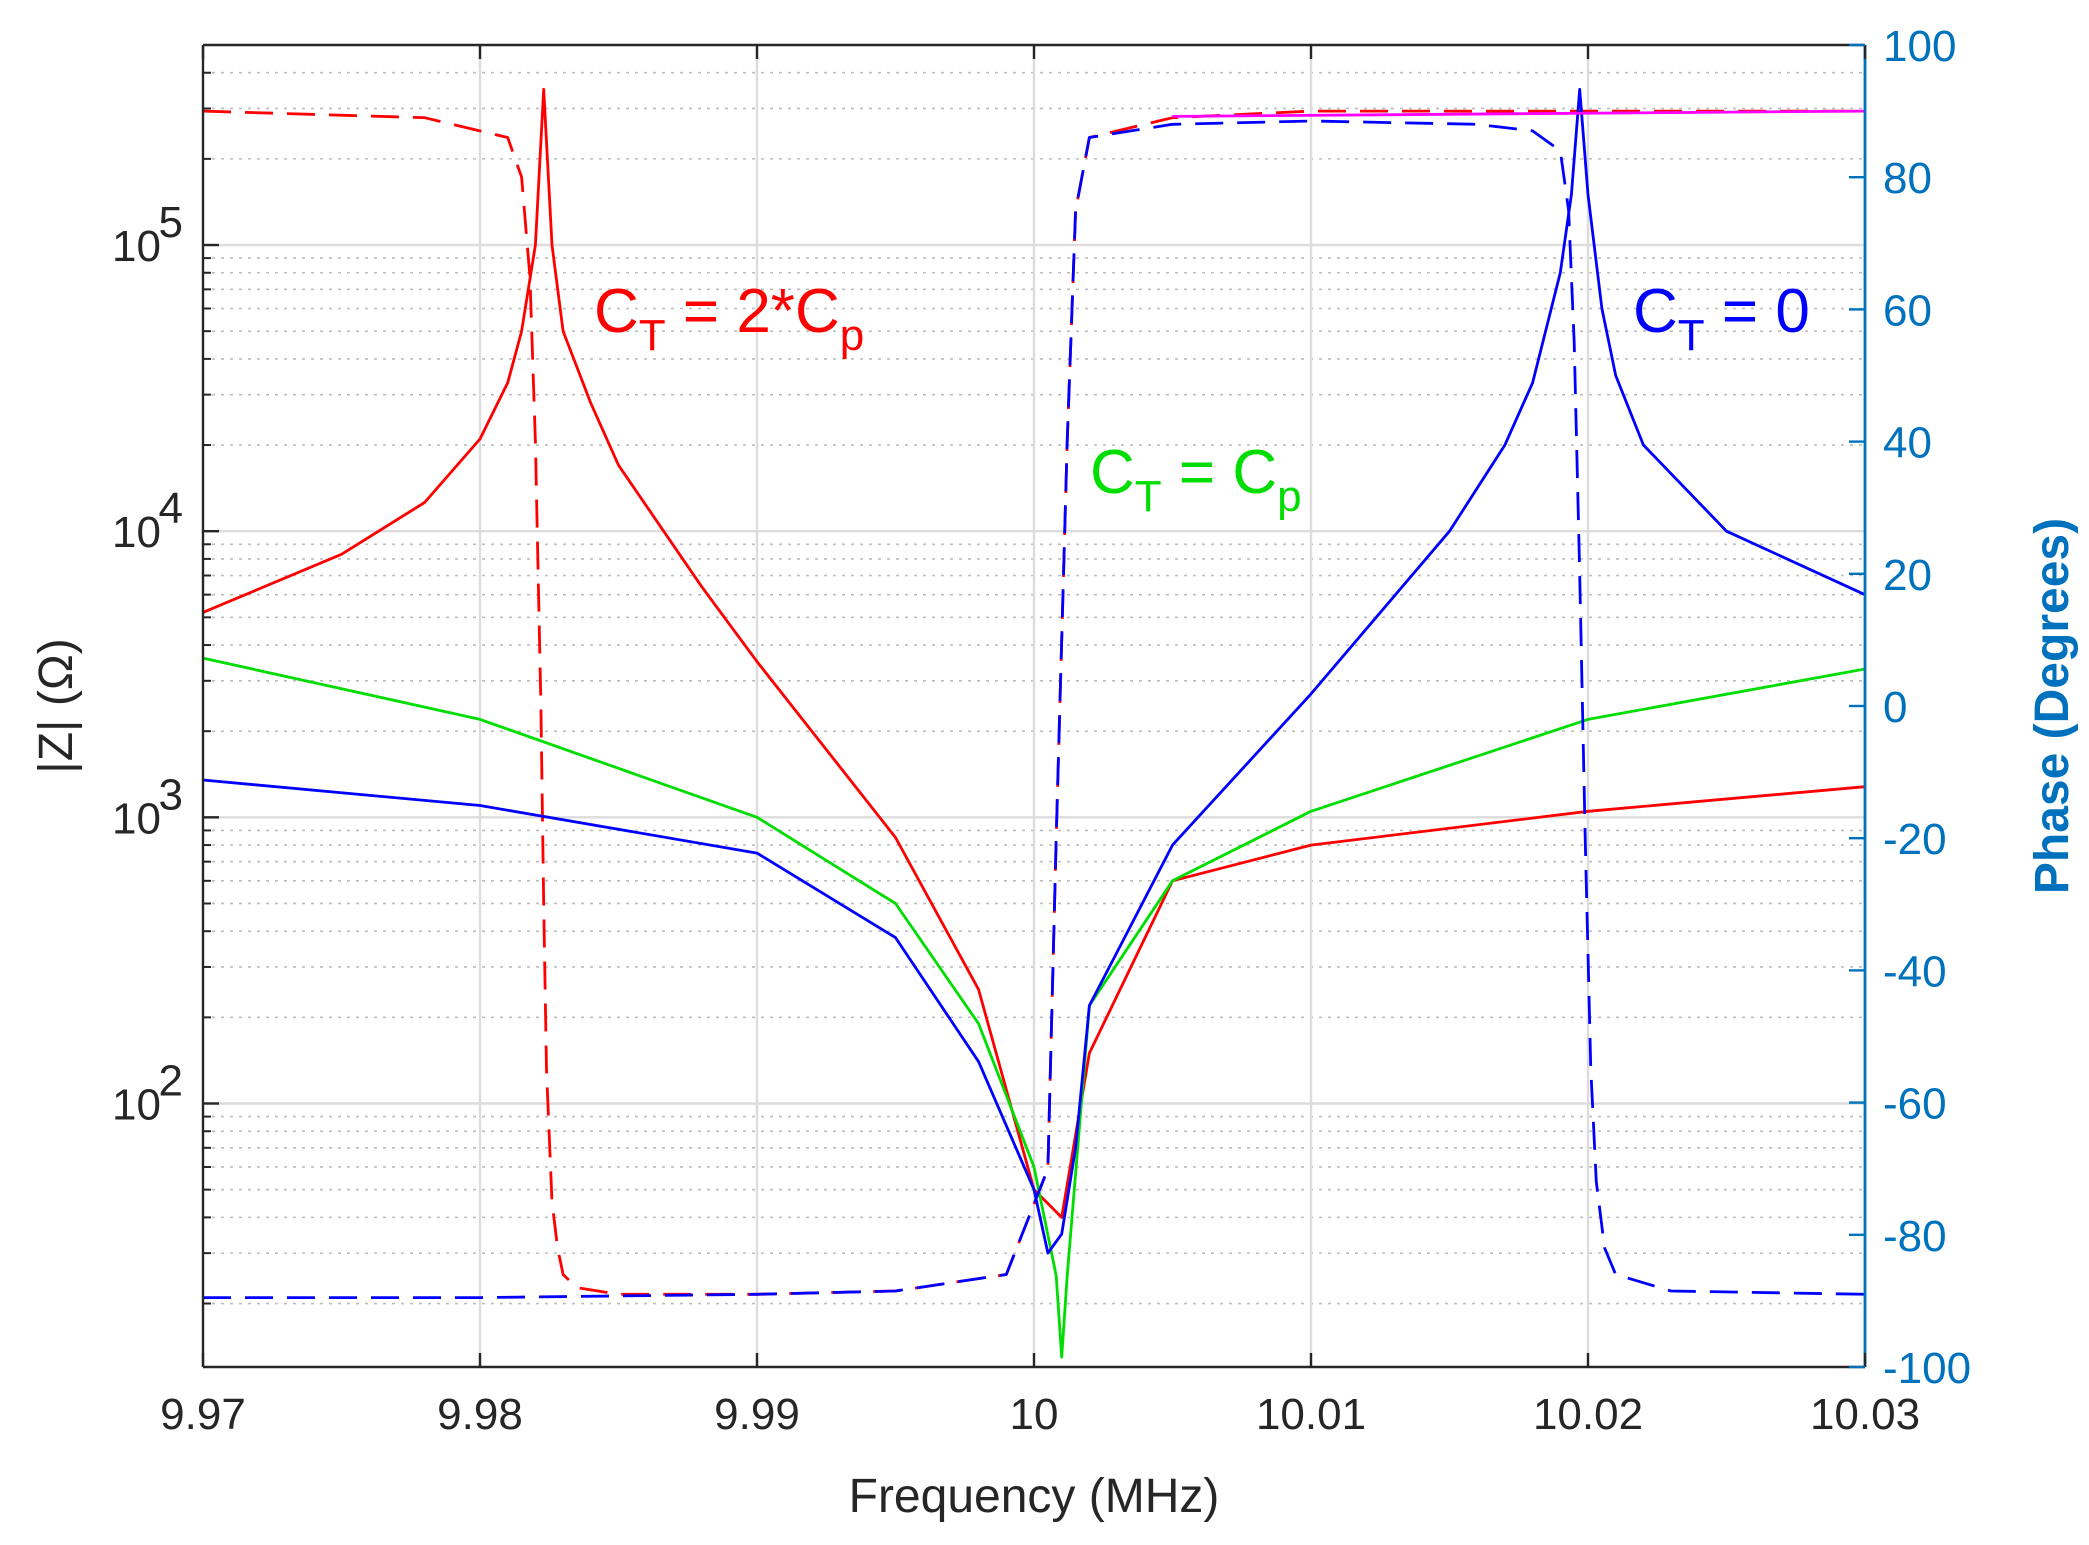 Image resolution: width=2089 pixels, height=1545 pixels. What do you see at coordinates (171, 1080) in the screenshot?
I see `y-left-tick-exponent: 2` at bounding box center [171, 1080].